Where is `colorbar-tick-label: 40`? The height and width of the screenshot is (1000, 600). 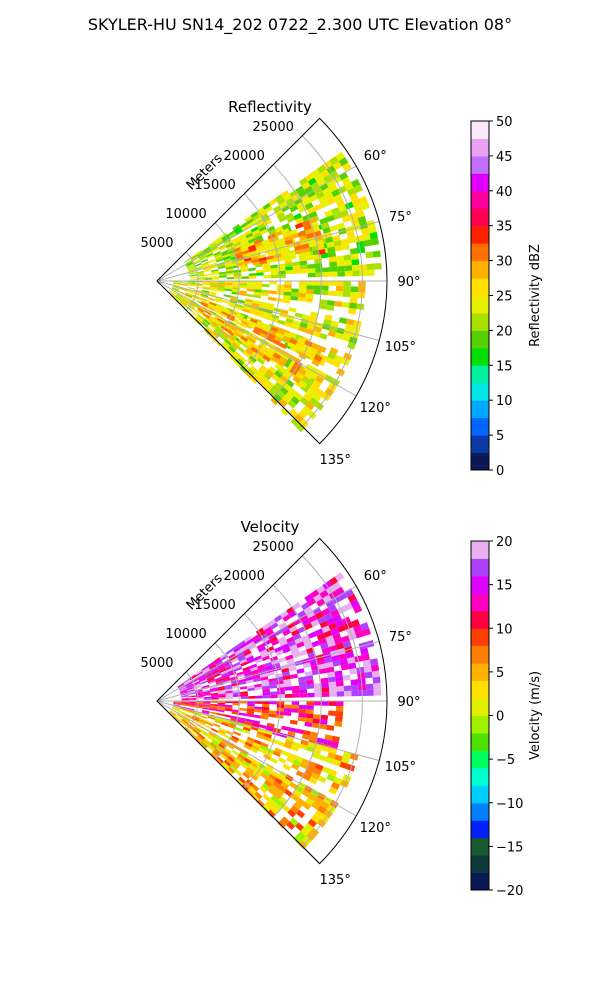 colorbar-tick-label: 40 is located at coordinates (504, 192).